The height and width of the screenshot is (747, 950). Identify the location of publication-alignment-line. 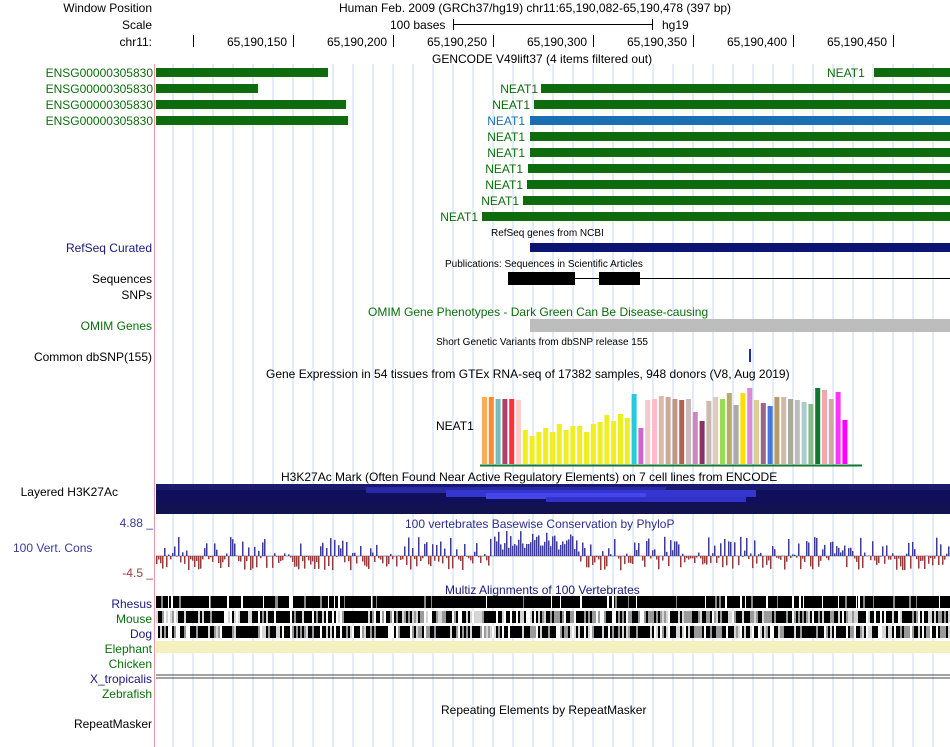
(729, 278).